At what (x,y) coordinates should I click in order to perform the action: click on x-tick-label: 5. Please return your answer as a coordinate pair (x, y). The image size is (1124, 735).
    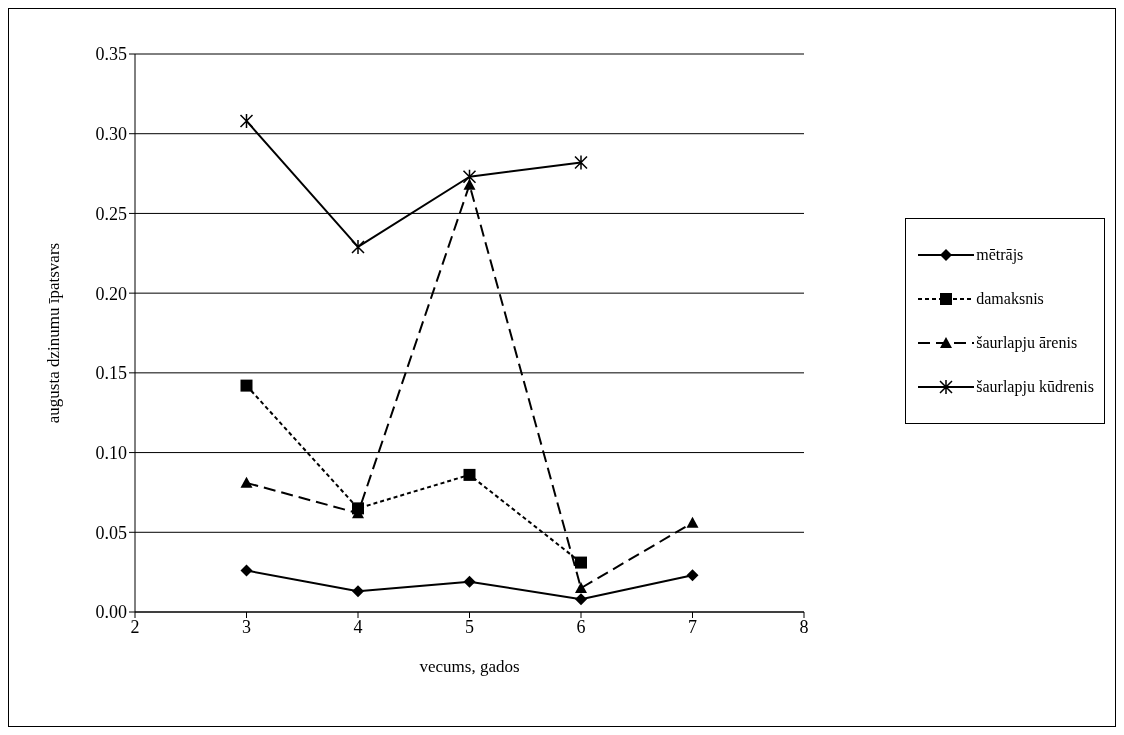
    Looking at the image, I should click on (469, 626).